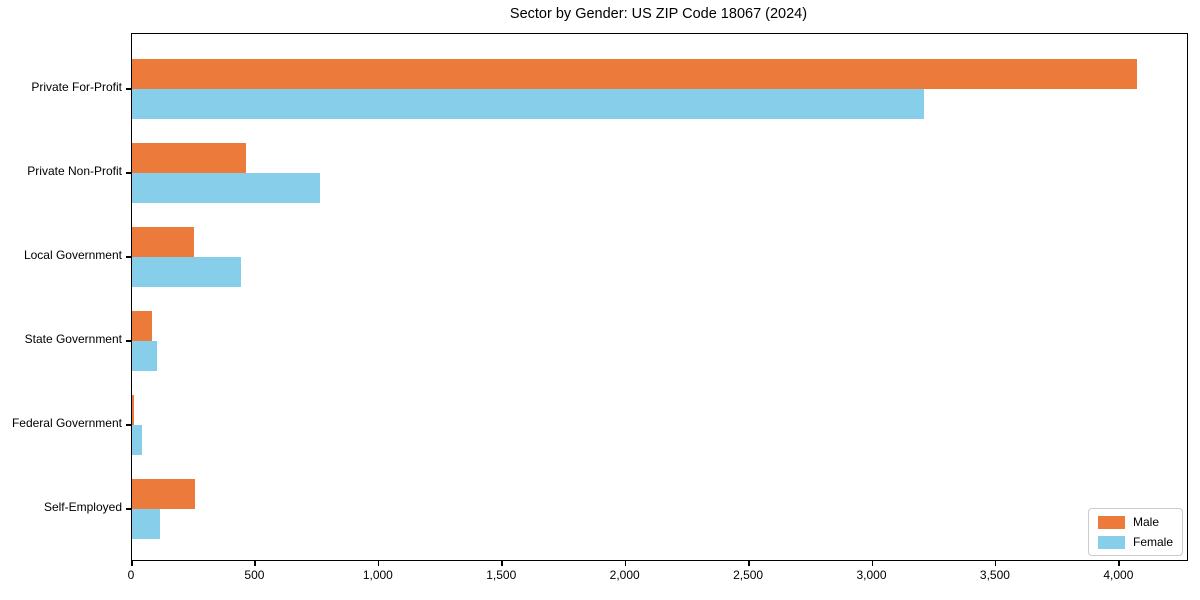  Describe the element at coordinates (377, 575) in the screenshot. I see `x-tick-label: 1,000` at that location.